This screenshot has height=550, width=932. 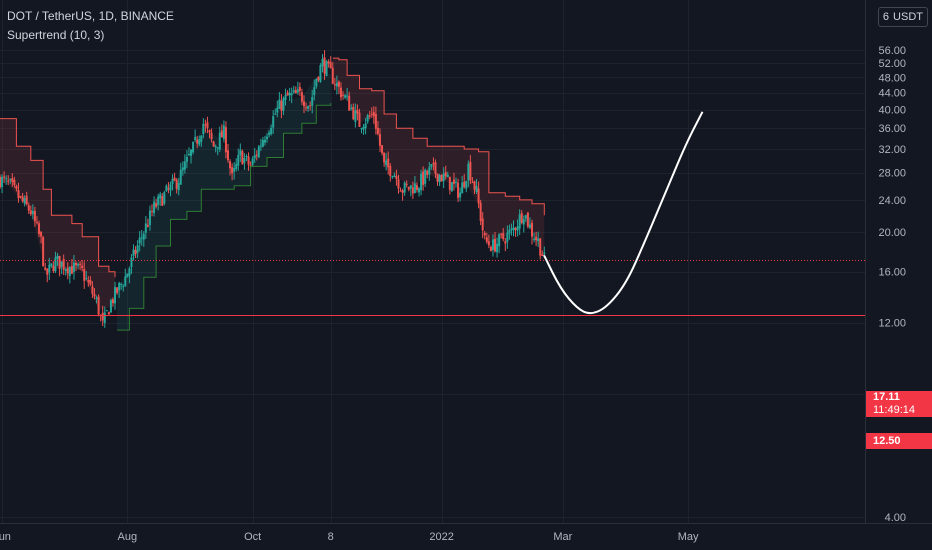 I want to click on price-tick-label: 56.00, so click(x=892, y=51).